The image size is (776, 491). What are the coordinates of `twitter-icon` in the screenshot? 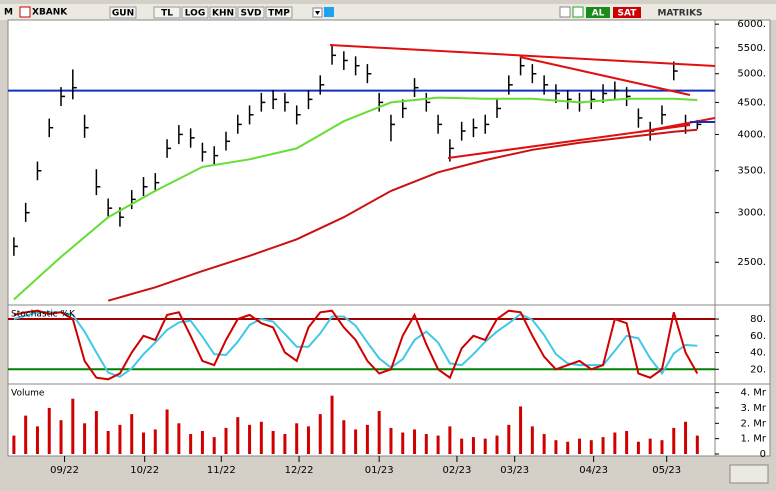 It's located at (329, 12).